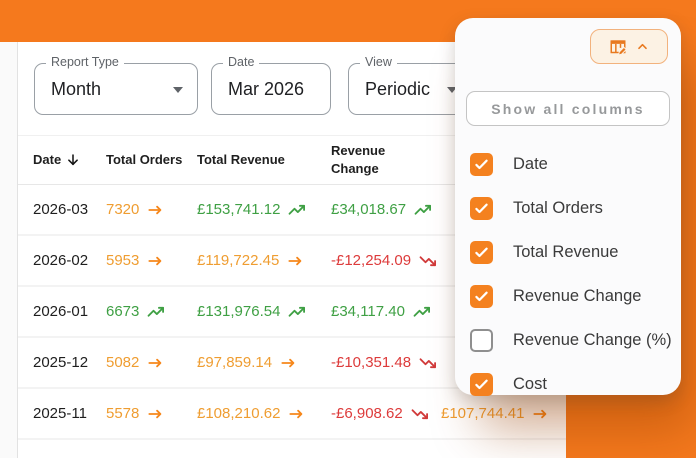 The height and width of the screenshot is (458, 696). What do you see at coordinates (239, 311) in the screenshot?
I see `revenue-value: £131,976.54` at bounding box center [239, 311].